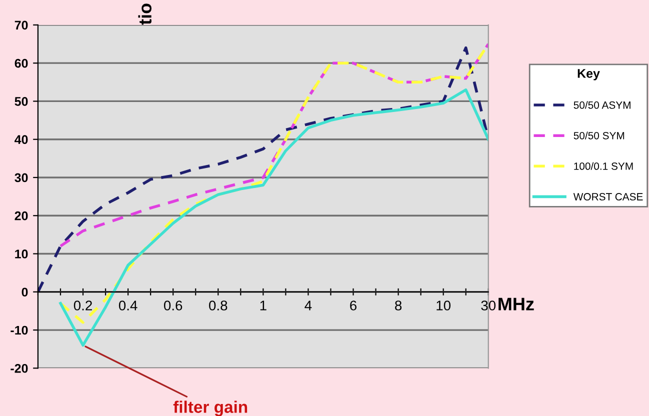  What do you see at coordinates (218, 305) in the screenshot?
I see `x-tick-label: 0.8` at bounding box center [218, 305].